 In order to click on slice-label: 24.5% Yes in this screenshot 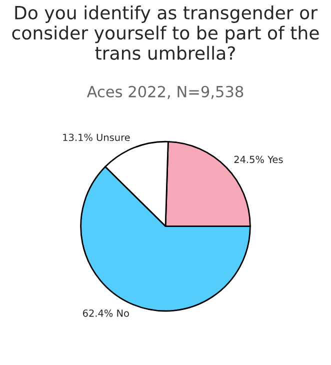, I will do `click(258, 160)`.